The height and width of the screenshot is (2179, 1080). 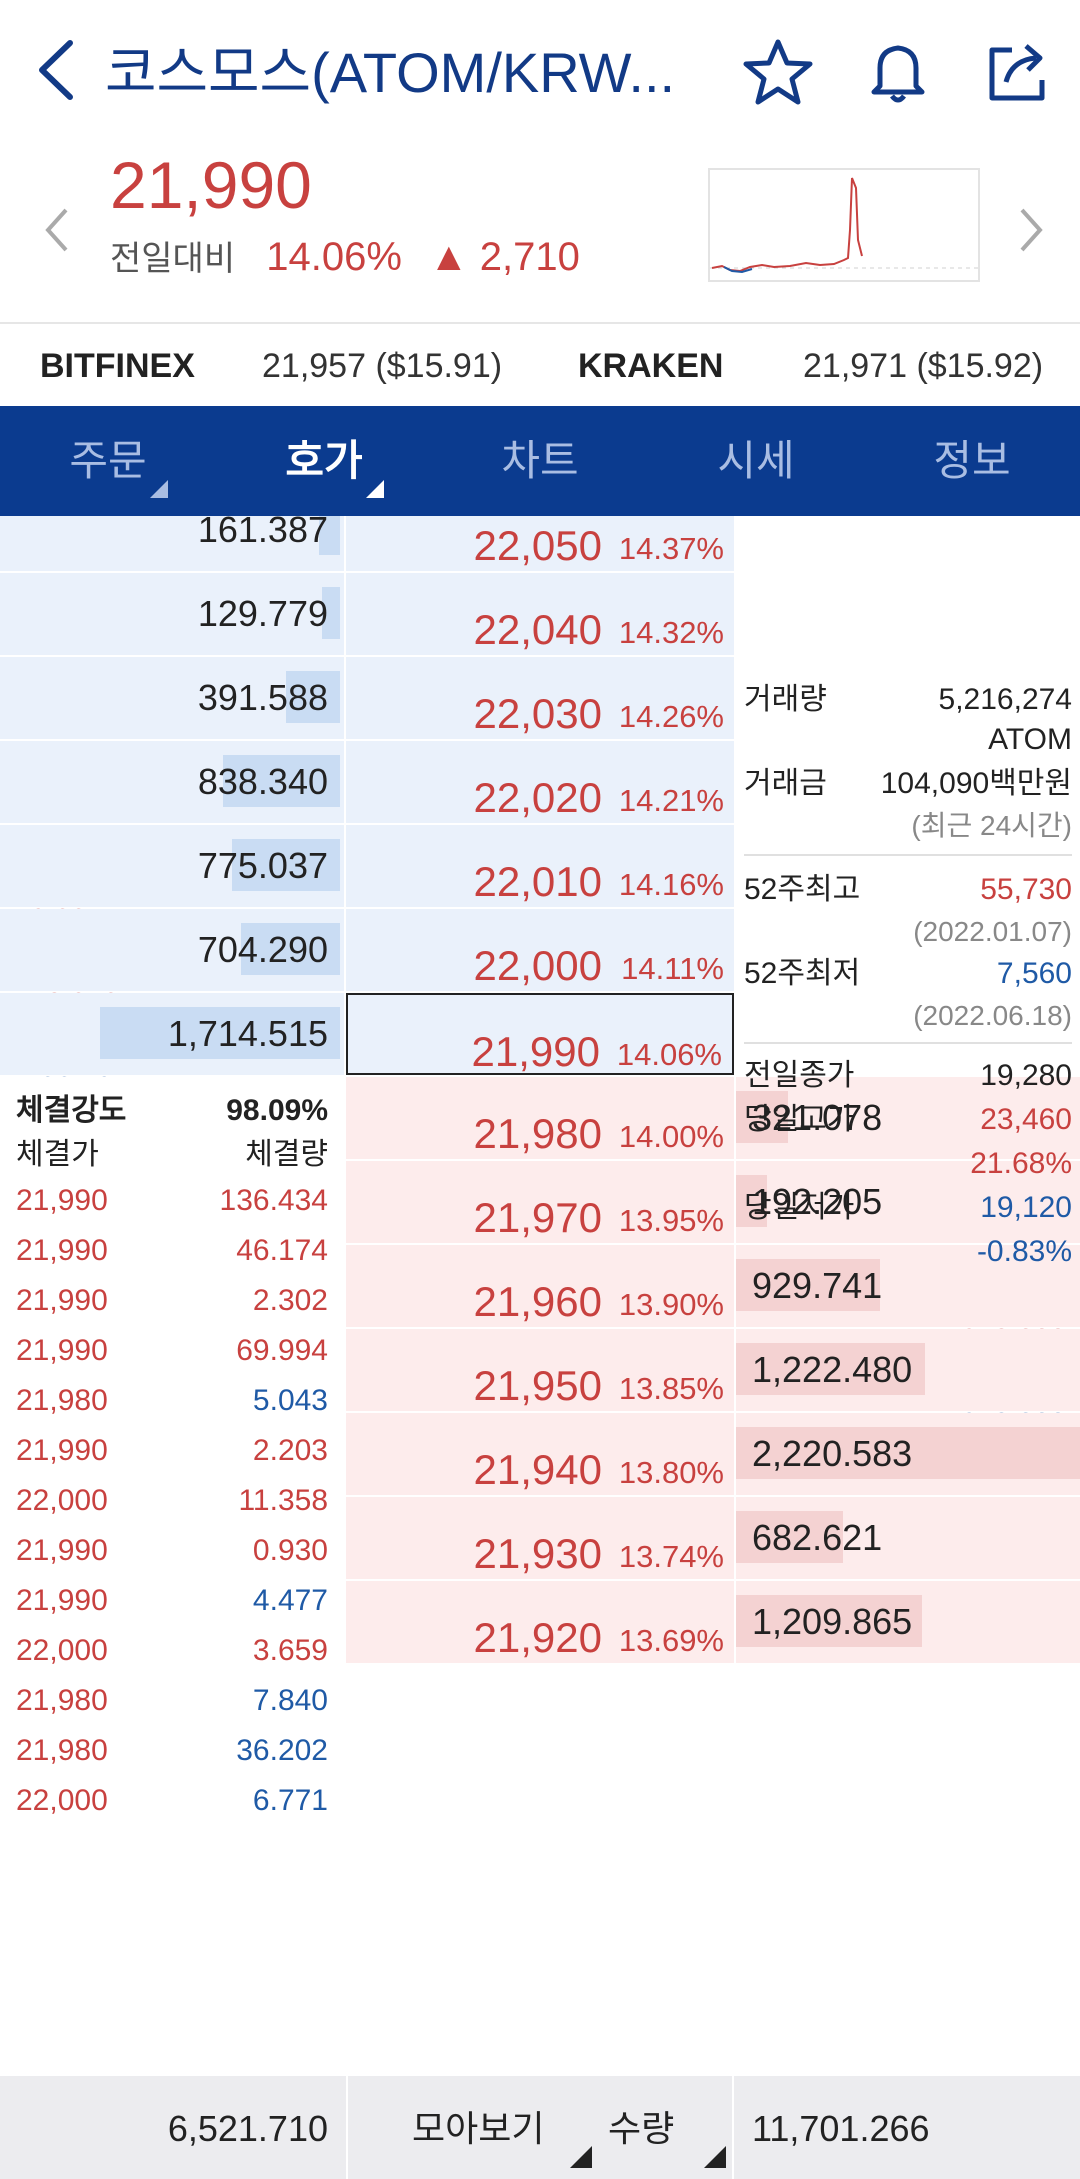 What do you see at coordinates (1026, 1207) in the screenshot?
I see `day-low-value: 19,120` at bounding box center [1026, 1207].